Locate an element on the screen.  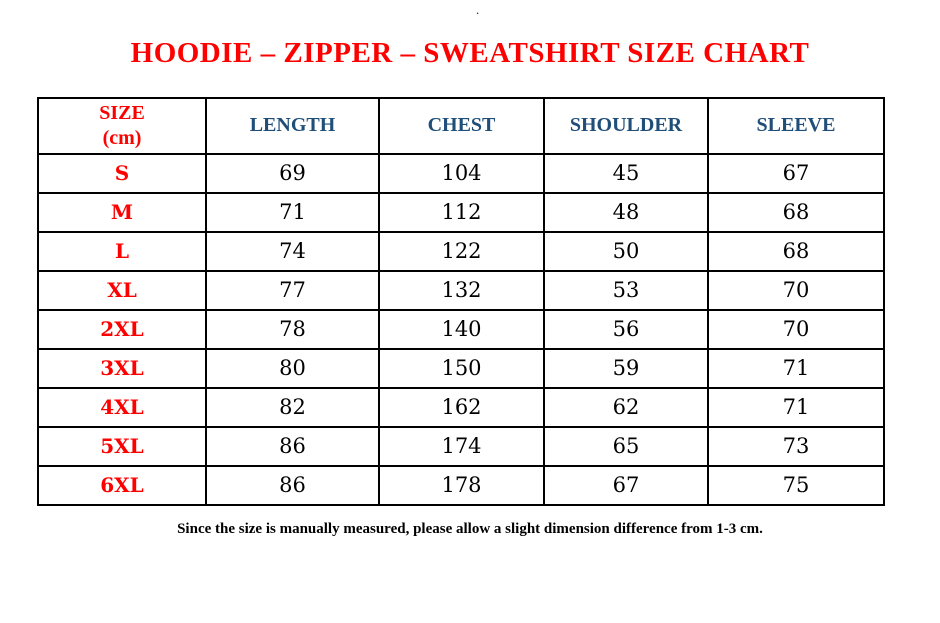
table-row-3xl: 3XL 80 150 59 71 is located at coordinates (461, 368).